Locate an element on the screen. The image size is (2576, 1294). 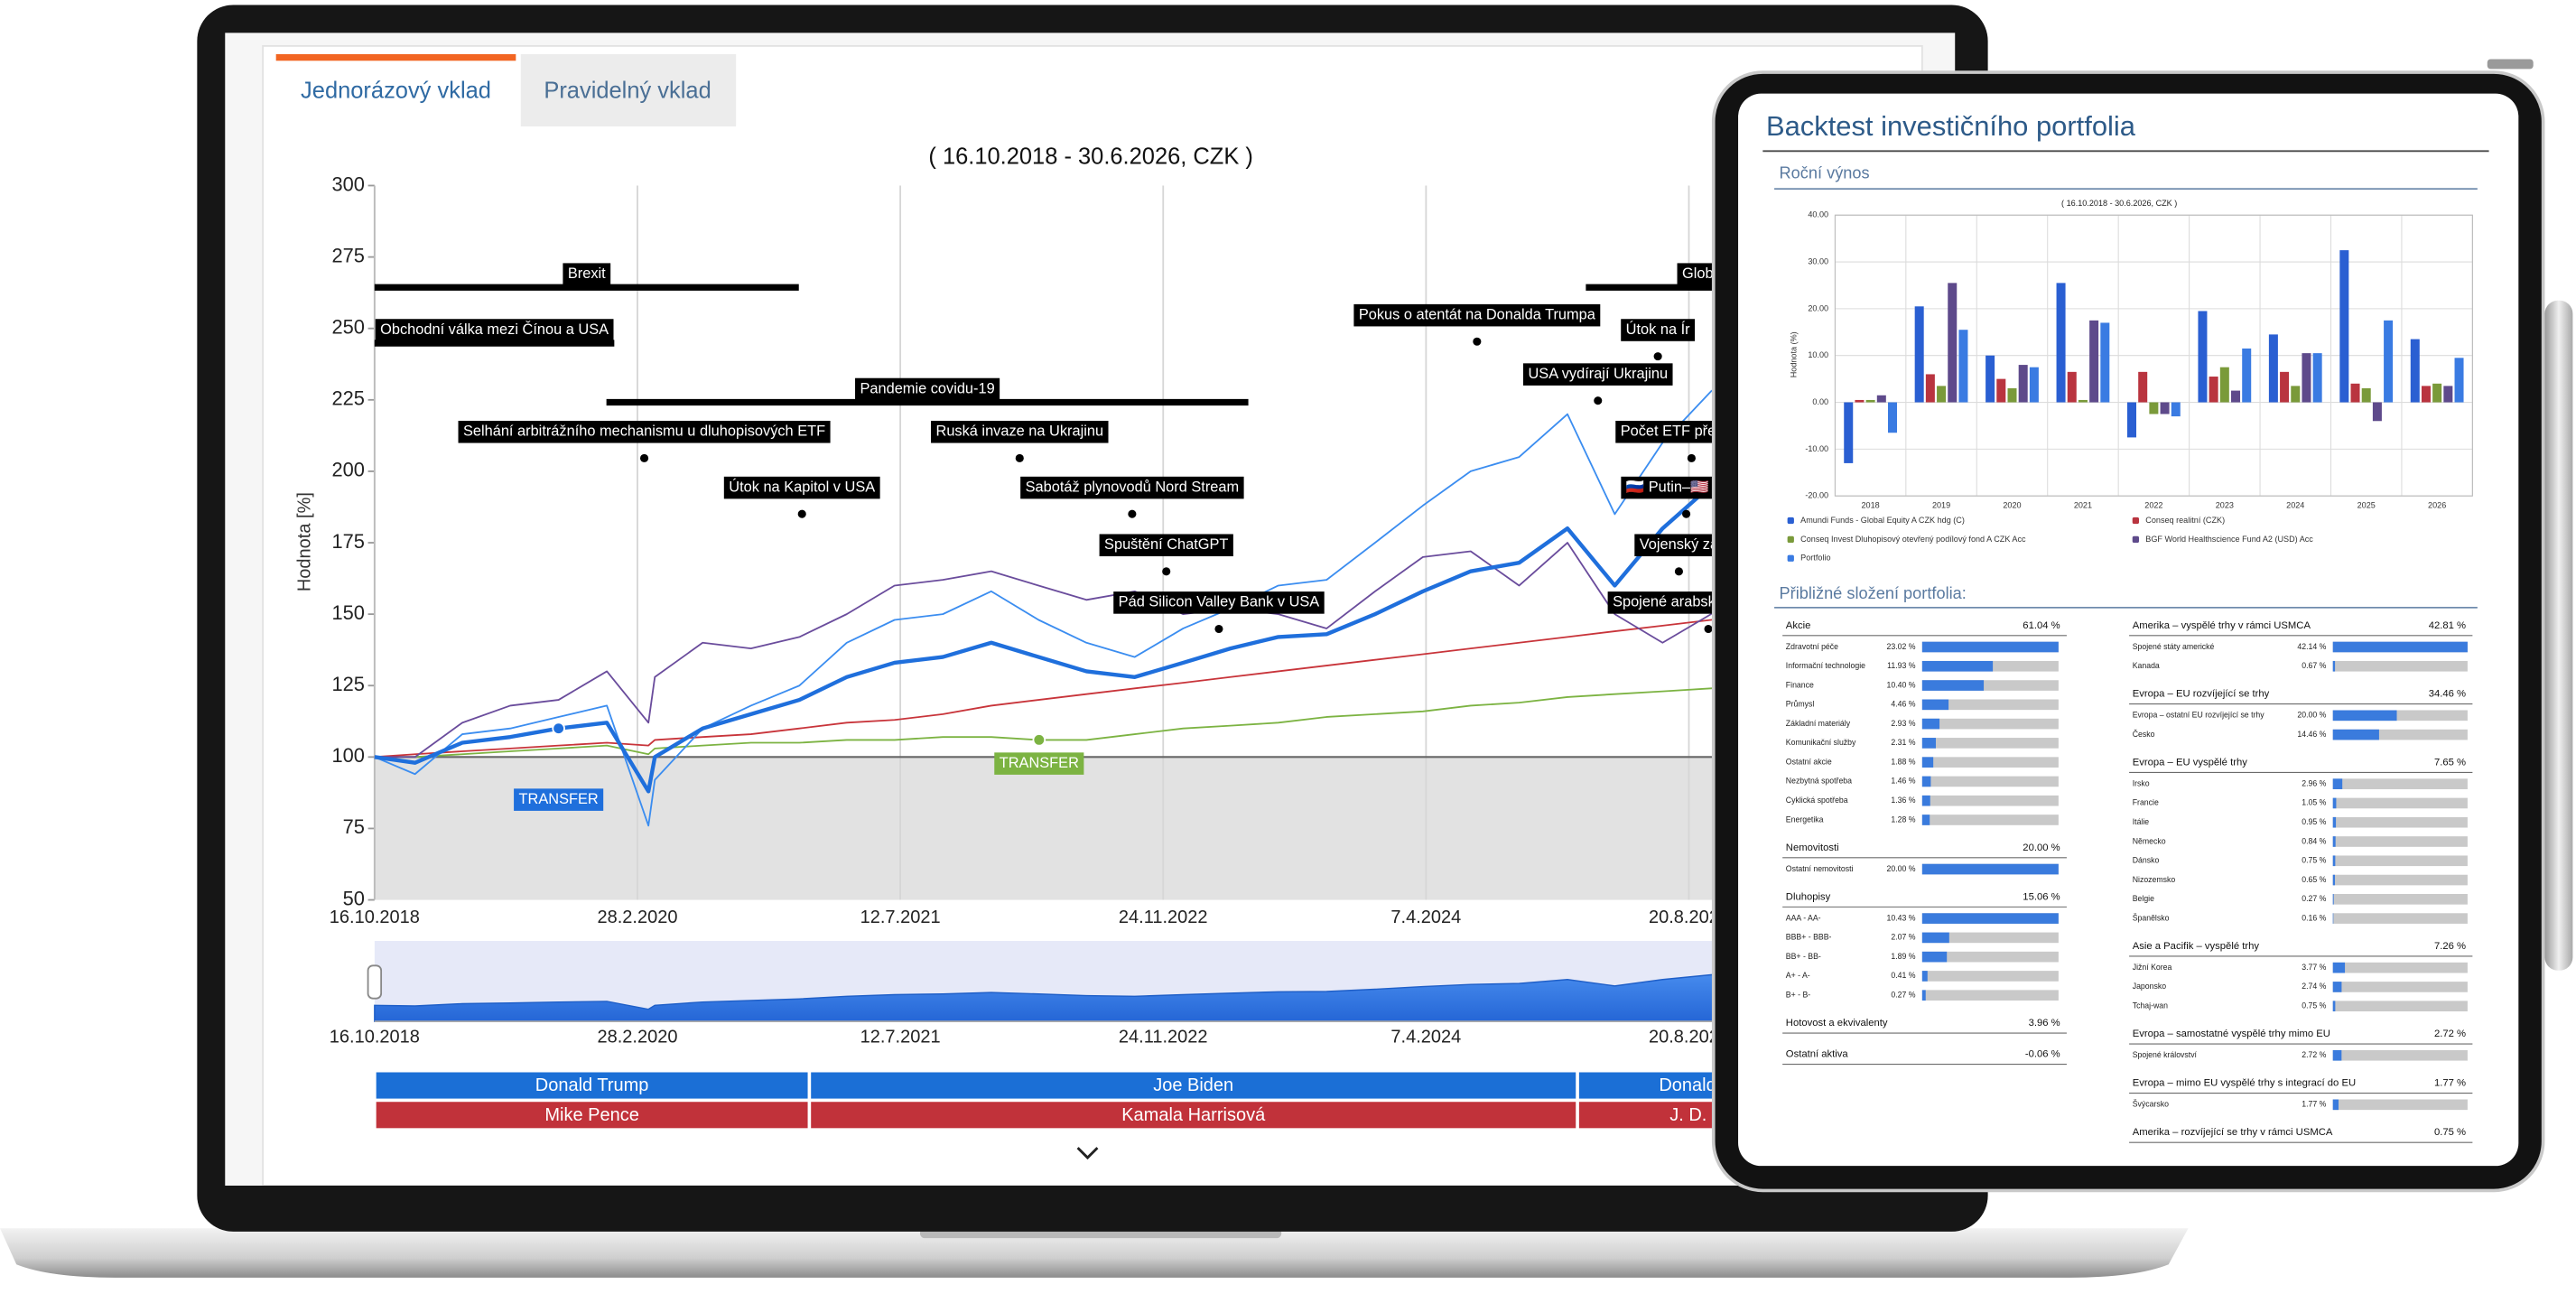
group-total: 7.65 % is located at coordinates (2450, 763).